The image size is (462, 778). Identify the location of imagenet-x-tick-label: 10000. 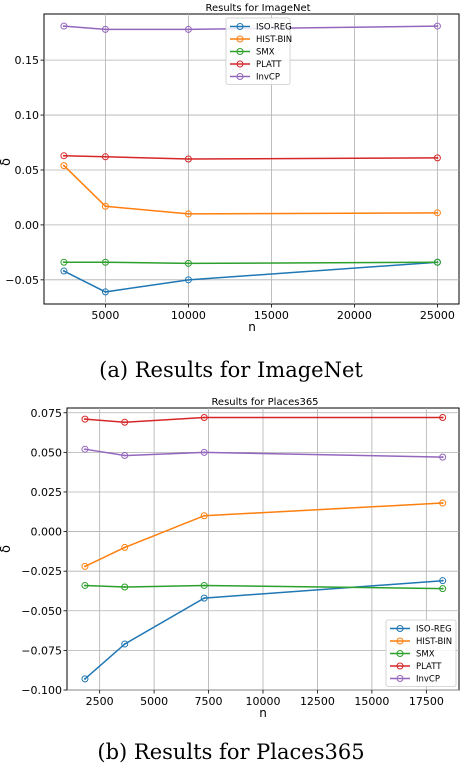
(188, 315).